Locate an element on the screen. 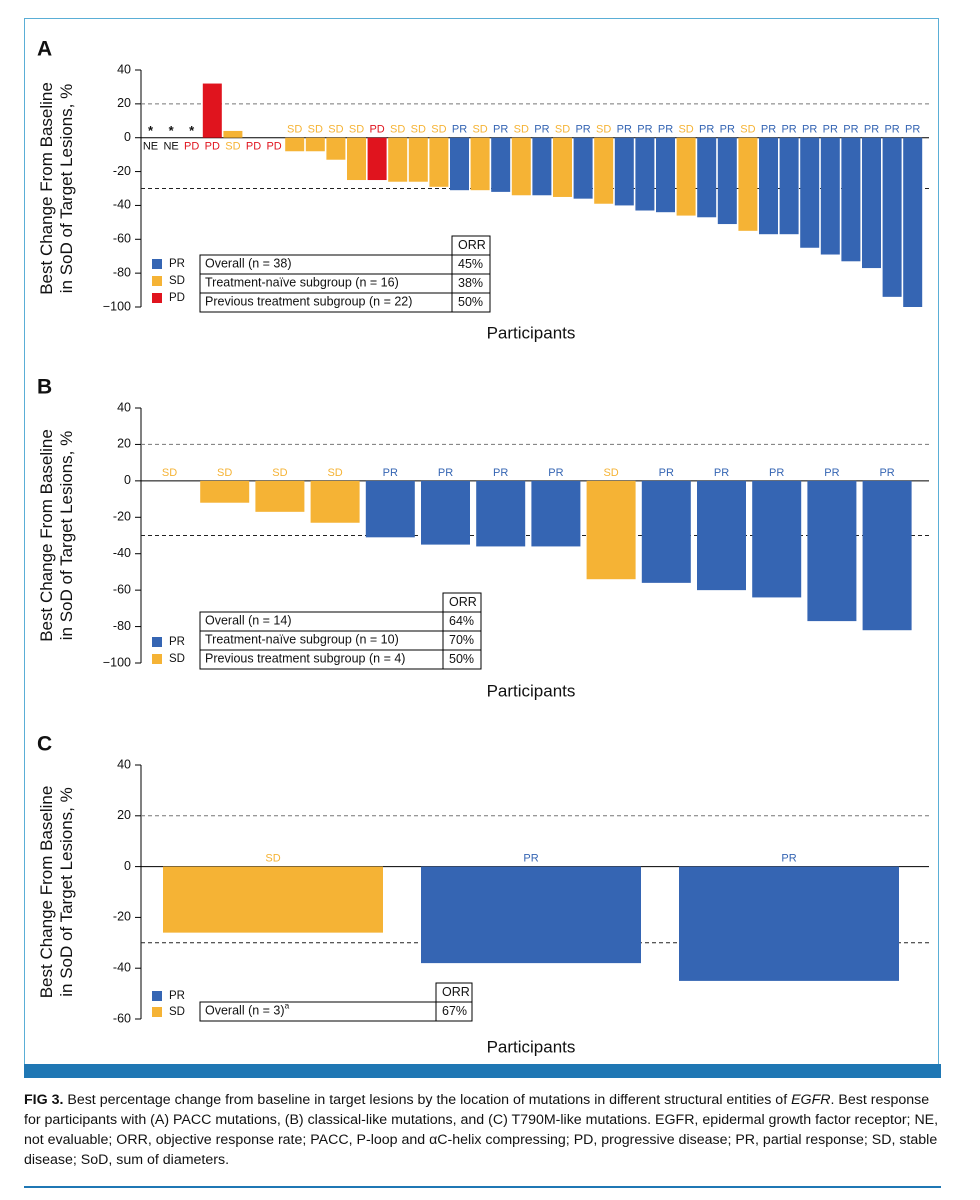 The width and height of the screenshot is (980, 1200). caption-italic-gene: EGFR is located at coordinates (811, 1100).